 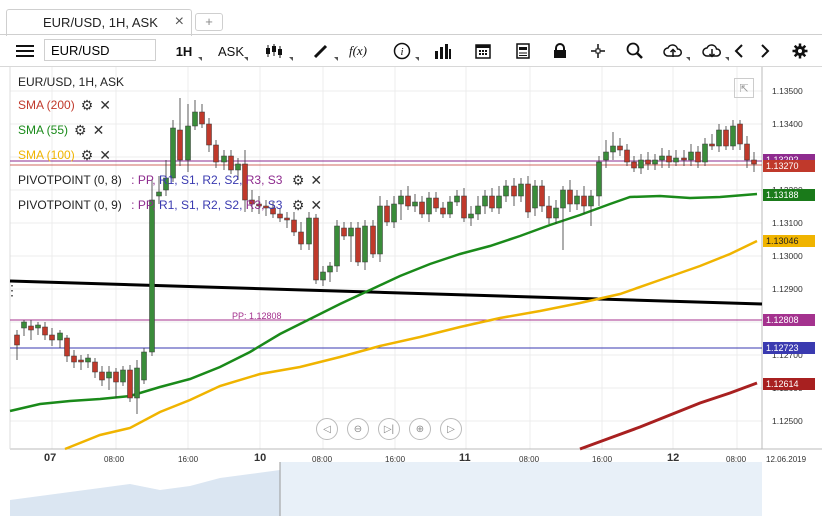 What do you see at coordinates (179, 21) in the screenshot?
I see `tab-close-icon: ×` at bounding box center [179, 21].